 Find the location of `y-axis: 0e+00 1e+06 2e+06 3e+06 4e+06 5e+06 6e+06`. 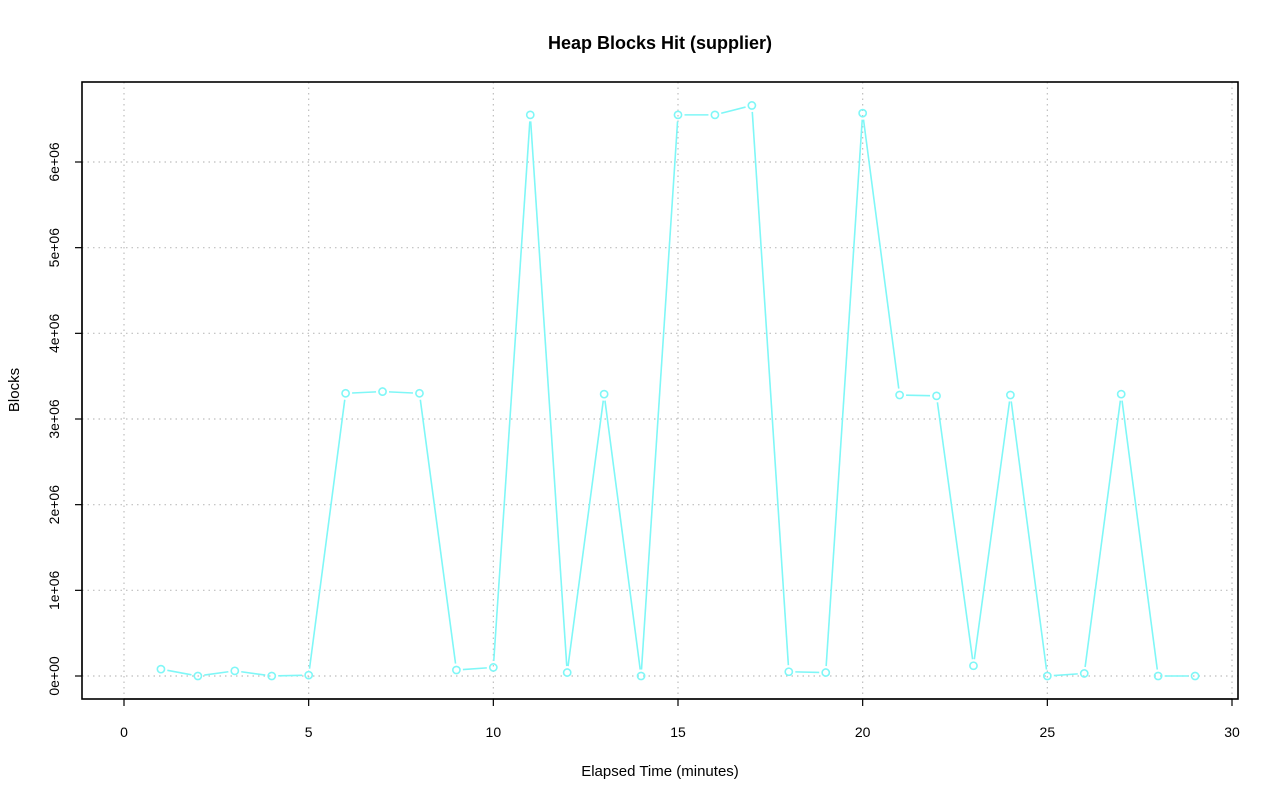

y-axis: 0e+00 1e+06 2e+06 3e+06 4e+06 5e+06 6e+06 is located at coordinates (64, 419).